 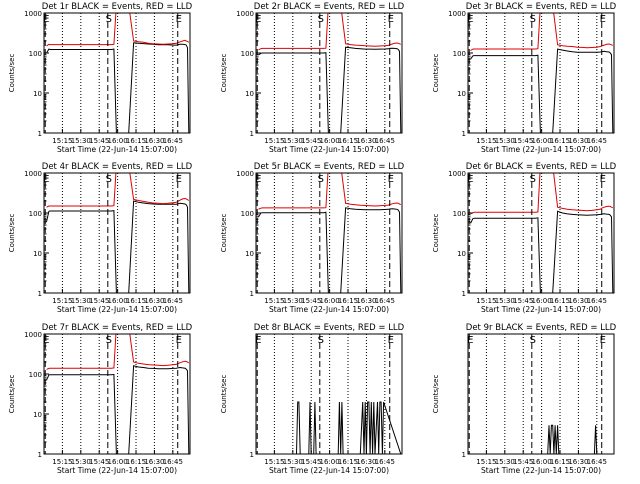 I want to click on panel-title: Det 3r BLACK = Events, RED = LLD, so click(x=541, y=7).